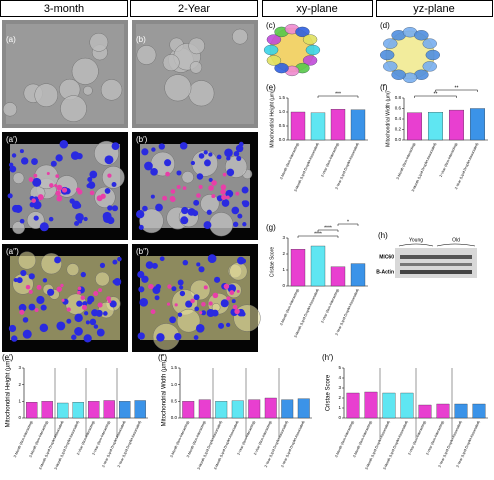  What do you see at coordinates (11, 39) in the screenshot?
I see `panel-label: (a)` at bounding box center [11, 39].